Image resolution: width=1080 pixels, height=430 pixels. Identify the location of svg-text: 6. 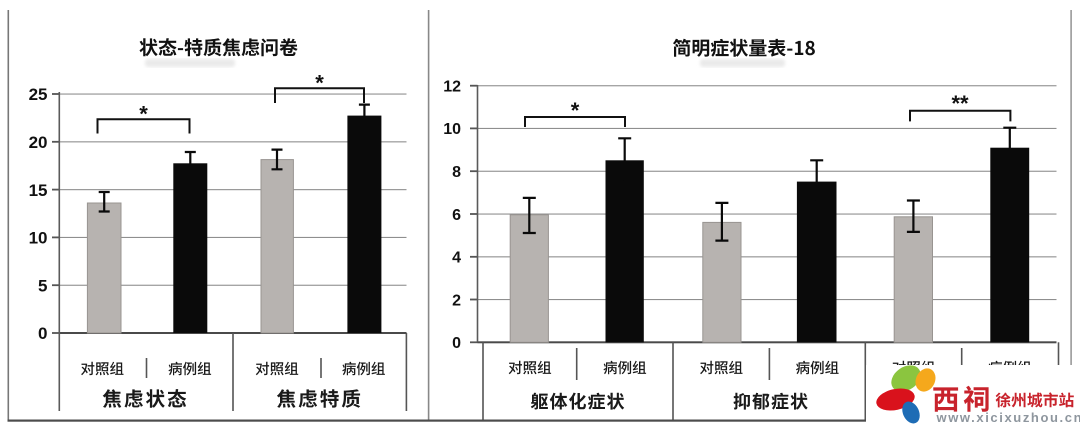
(456, 215).